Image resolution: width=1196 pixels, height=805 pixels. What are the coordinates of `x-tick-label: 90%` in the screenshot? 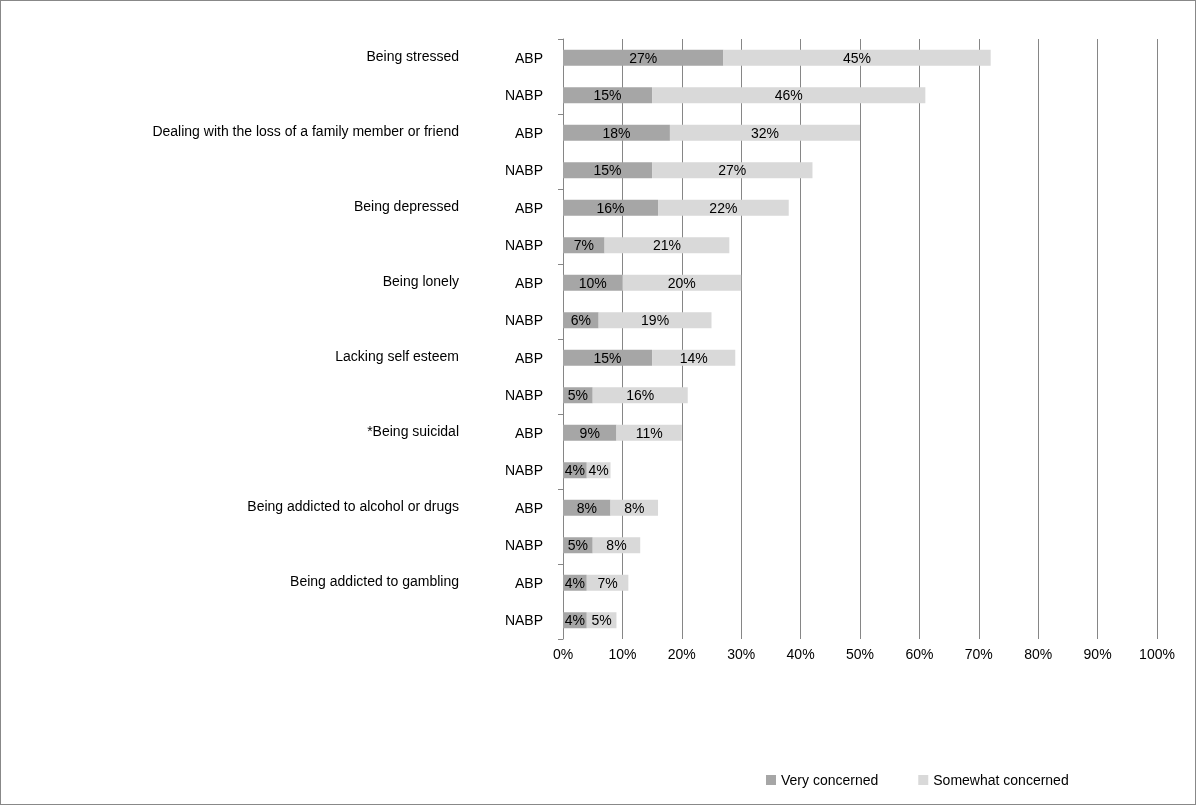 It's located at (1097, 654).